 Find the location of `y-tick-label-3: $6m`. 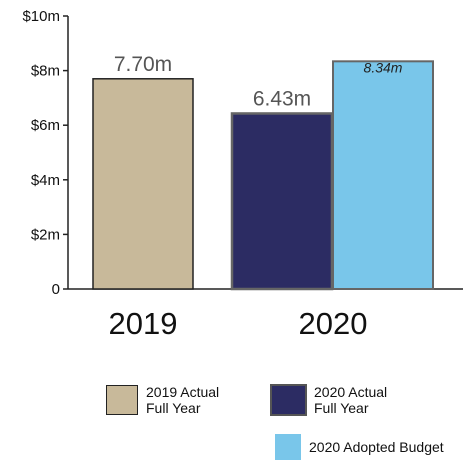

y-tick-label-3: $6m is located at coordinates (45, 125).